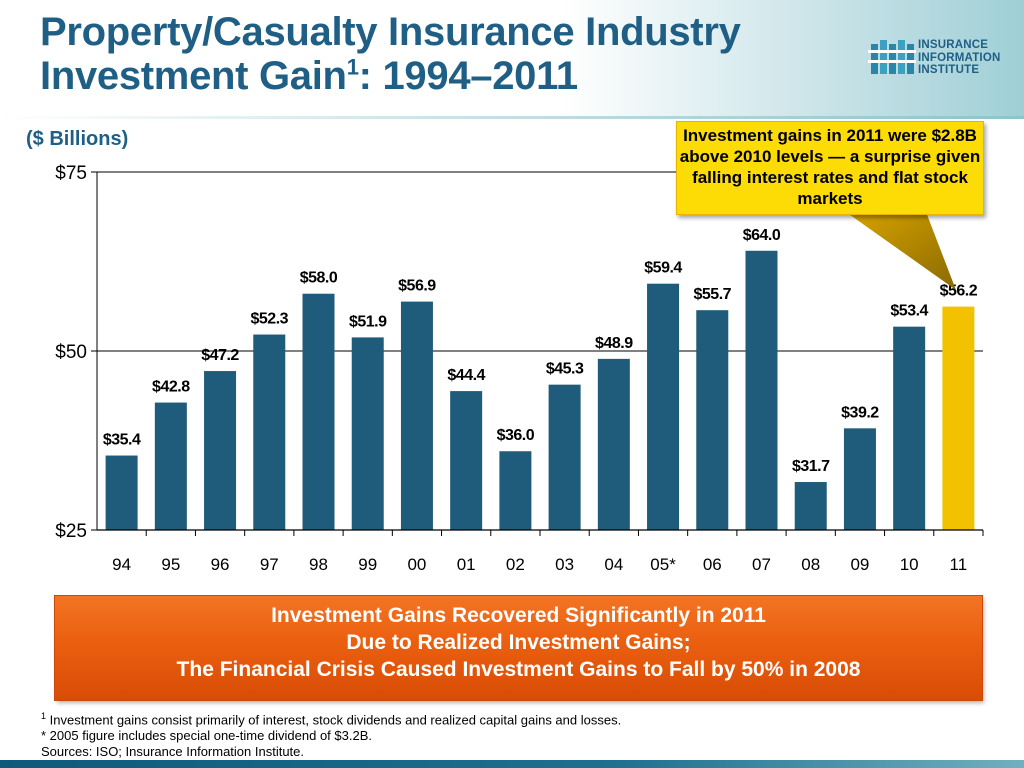  Describe the element at coordinates (417, 286) in the screenshot. I see `data-label: $56.9` at that location.